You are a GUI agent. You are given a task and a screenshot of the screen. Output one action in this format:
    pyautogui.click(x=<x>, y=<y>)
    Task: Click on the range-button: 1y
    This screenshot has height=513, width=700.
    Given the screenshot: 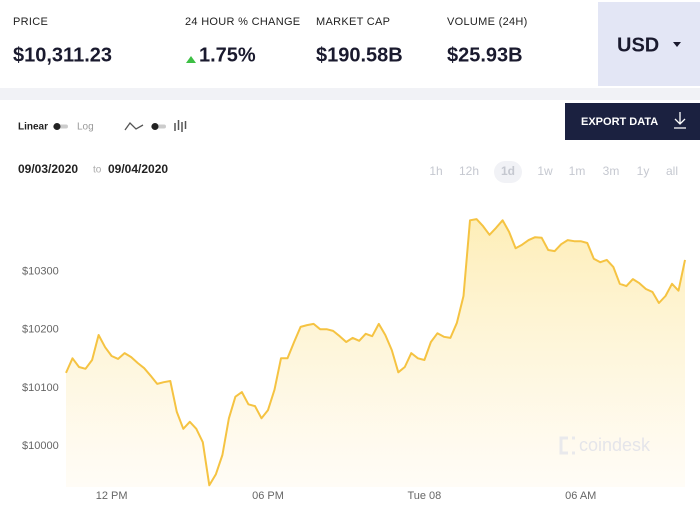 What is the action you would take?
    pyautogui.click(x=643, y=171)
    